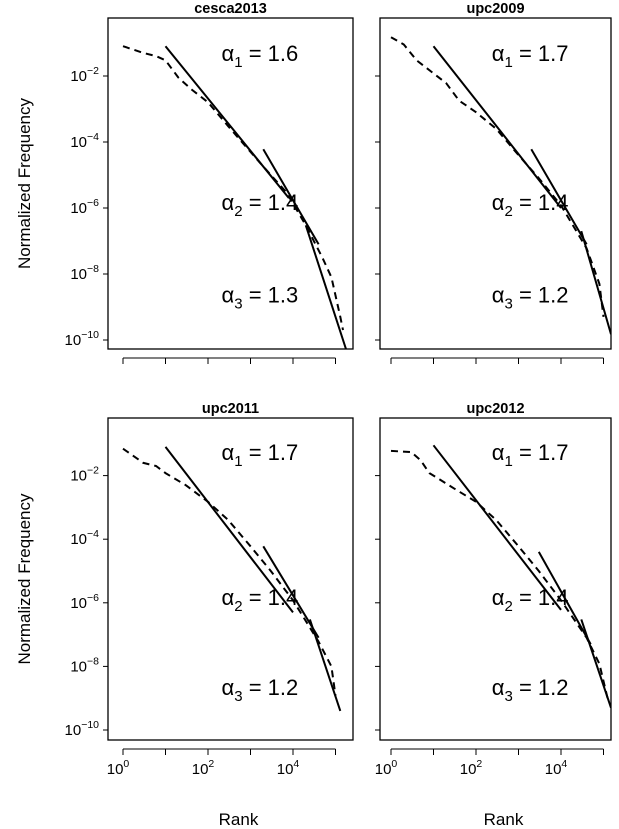 Image resolution: width=619 pixels, height=829 pixels. Describe the element at coordinates (260, 298) in the screenshot. I see `alpha-annotation: α3 = 1.3` at that location.